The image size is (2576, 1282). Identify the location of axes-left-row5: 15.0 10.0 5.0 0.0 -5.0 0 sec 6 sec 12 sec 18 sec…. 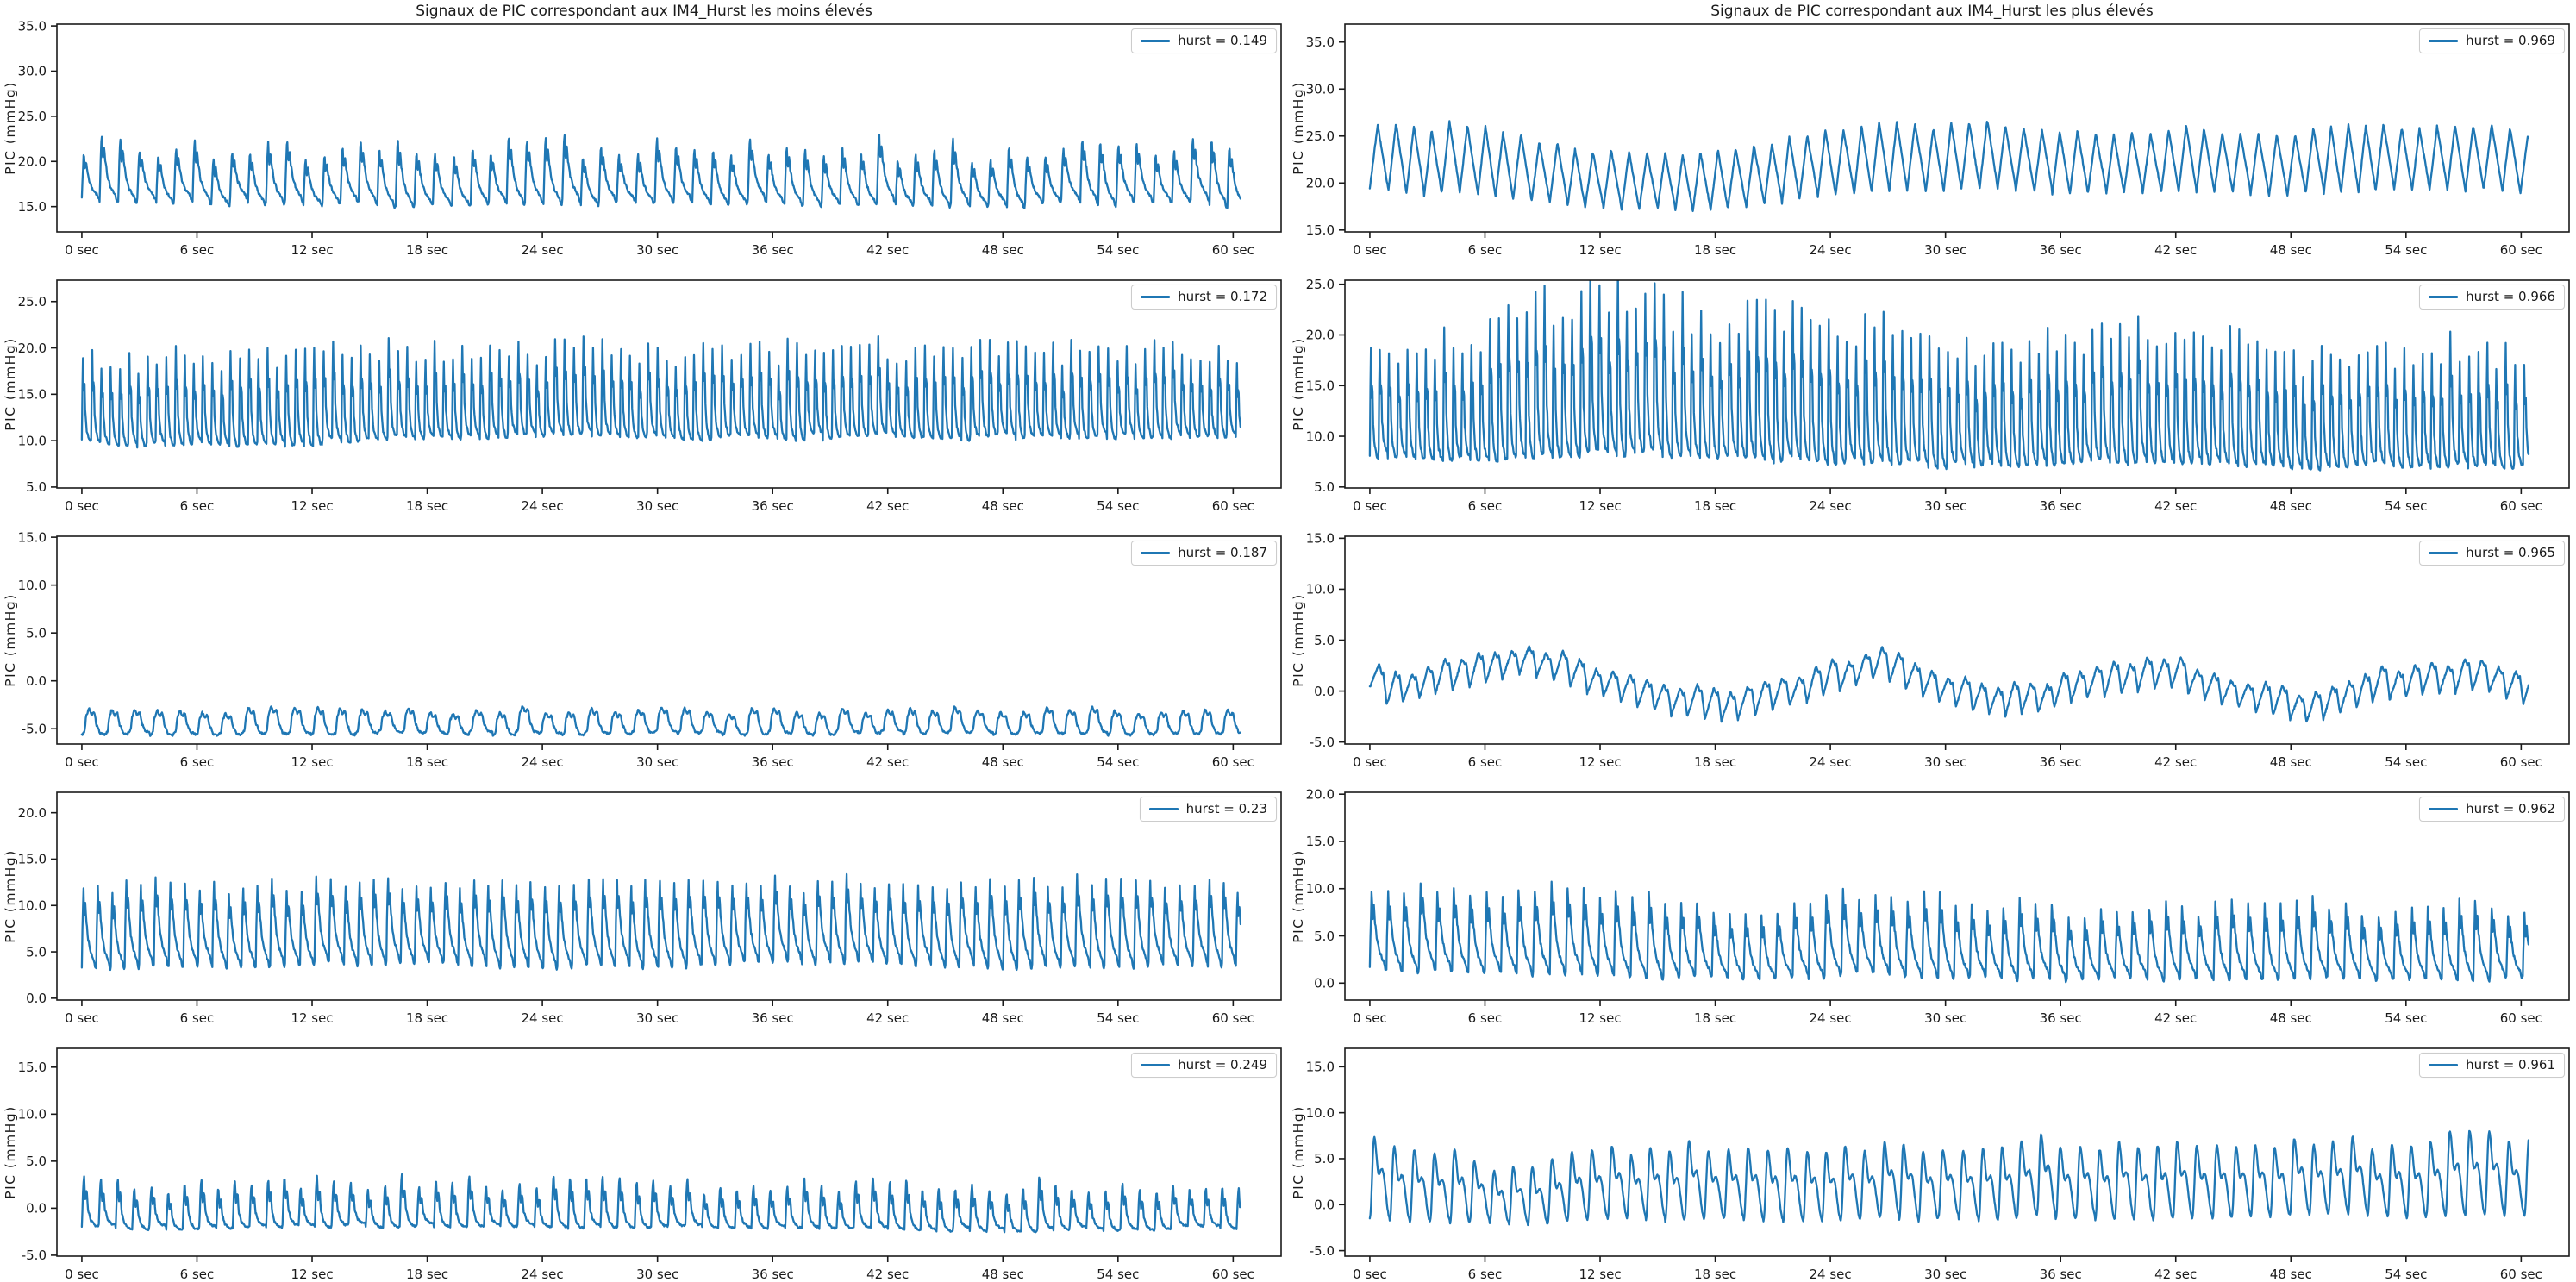
(642, 1163).